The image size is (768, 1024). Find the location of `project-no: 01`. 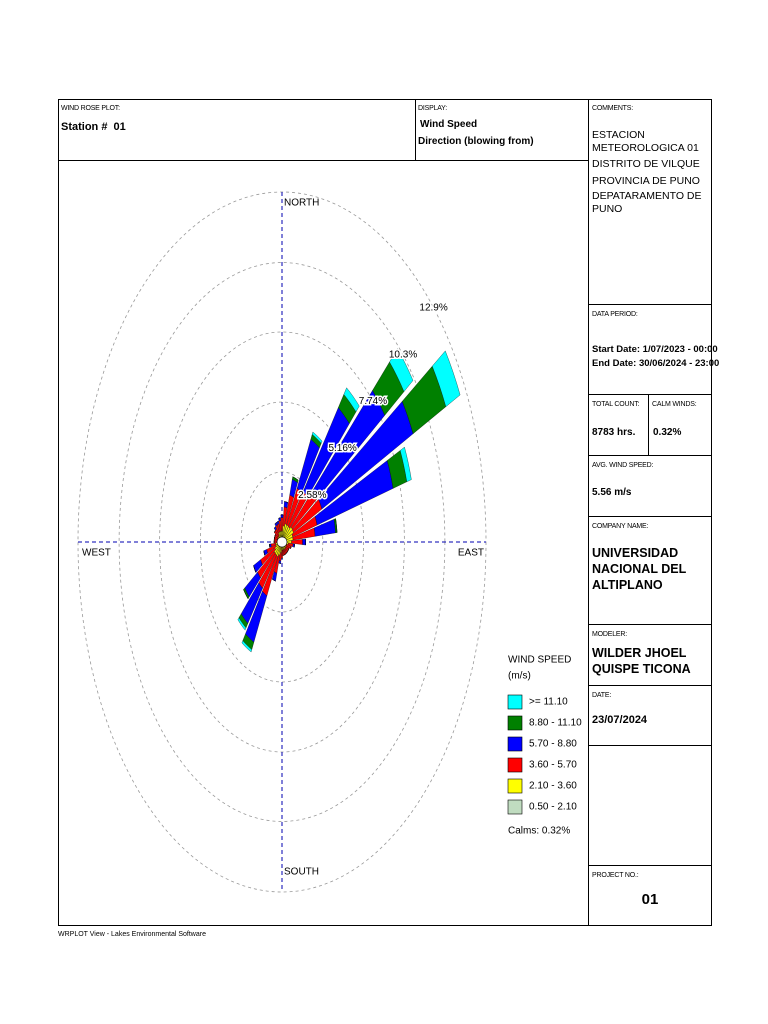

project-no: 01 is located at coordinates (650, 899).